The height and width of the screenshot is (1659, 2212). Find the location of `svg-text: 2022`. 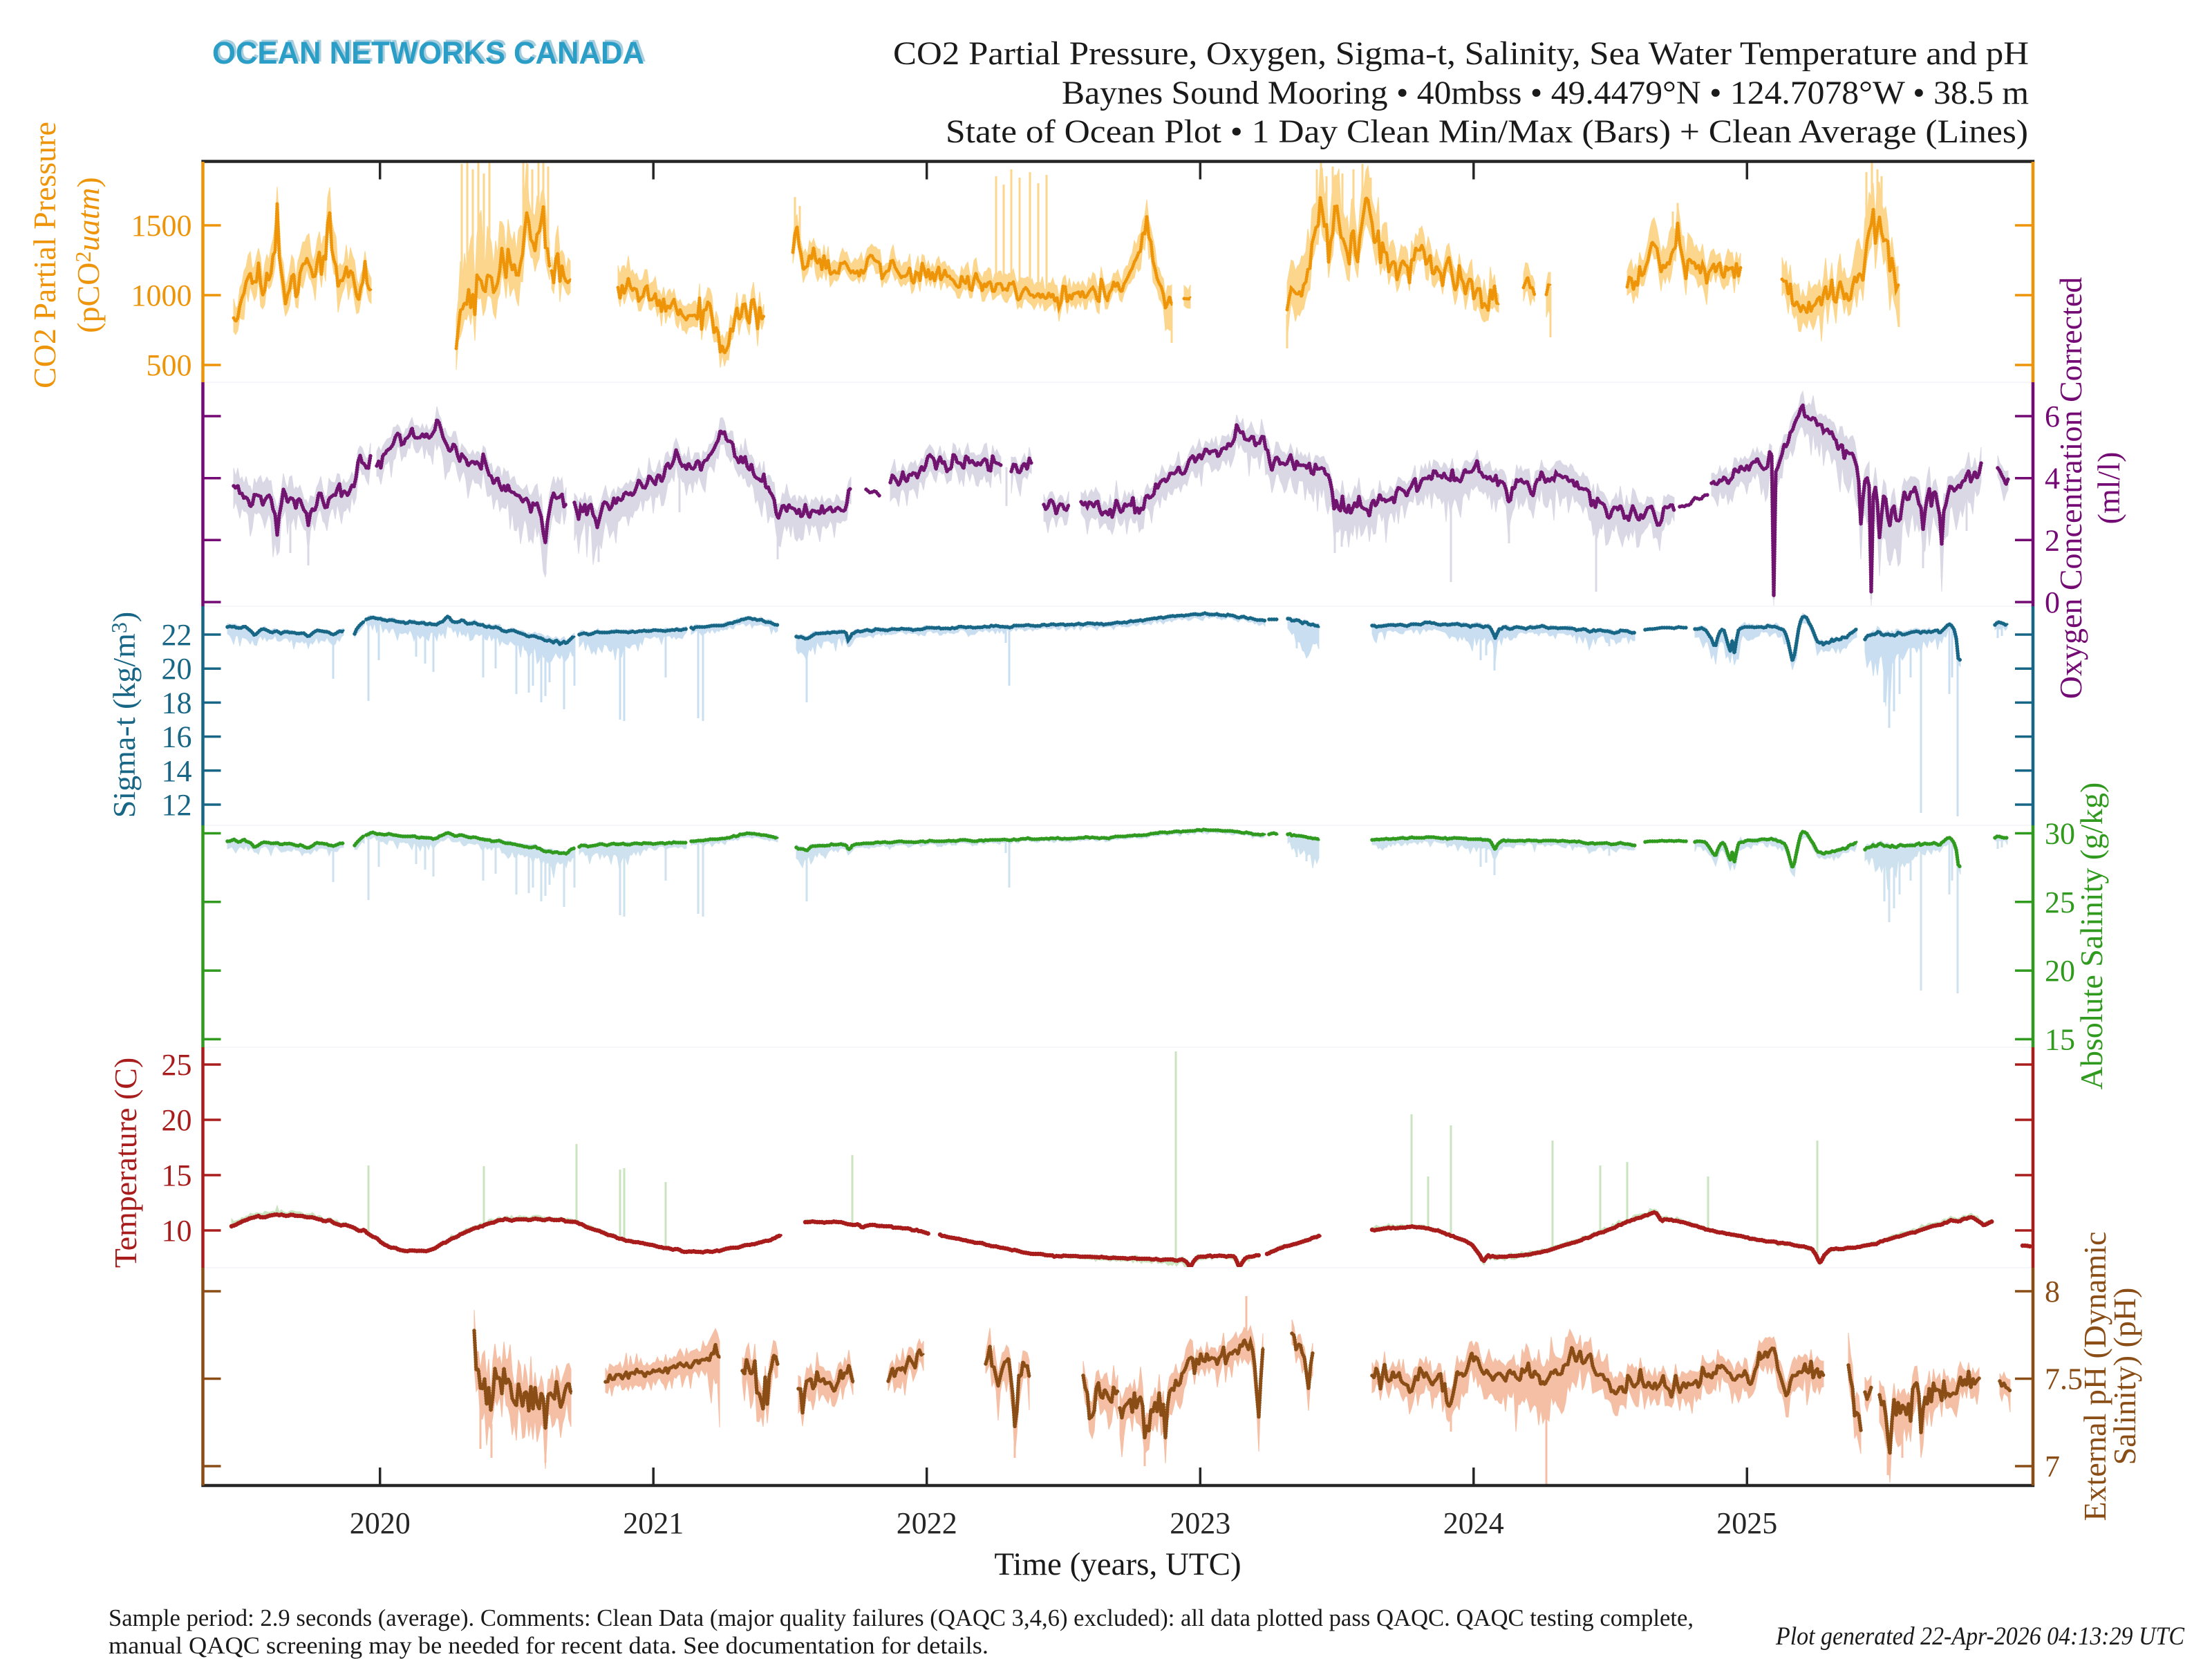

svg-text: 2022 is located at coordinates (927, 1523).